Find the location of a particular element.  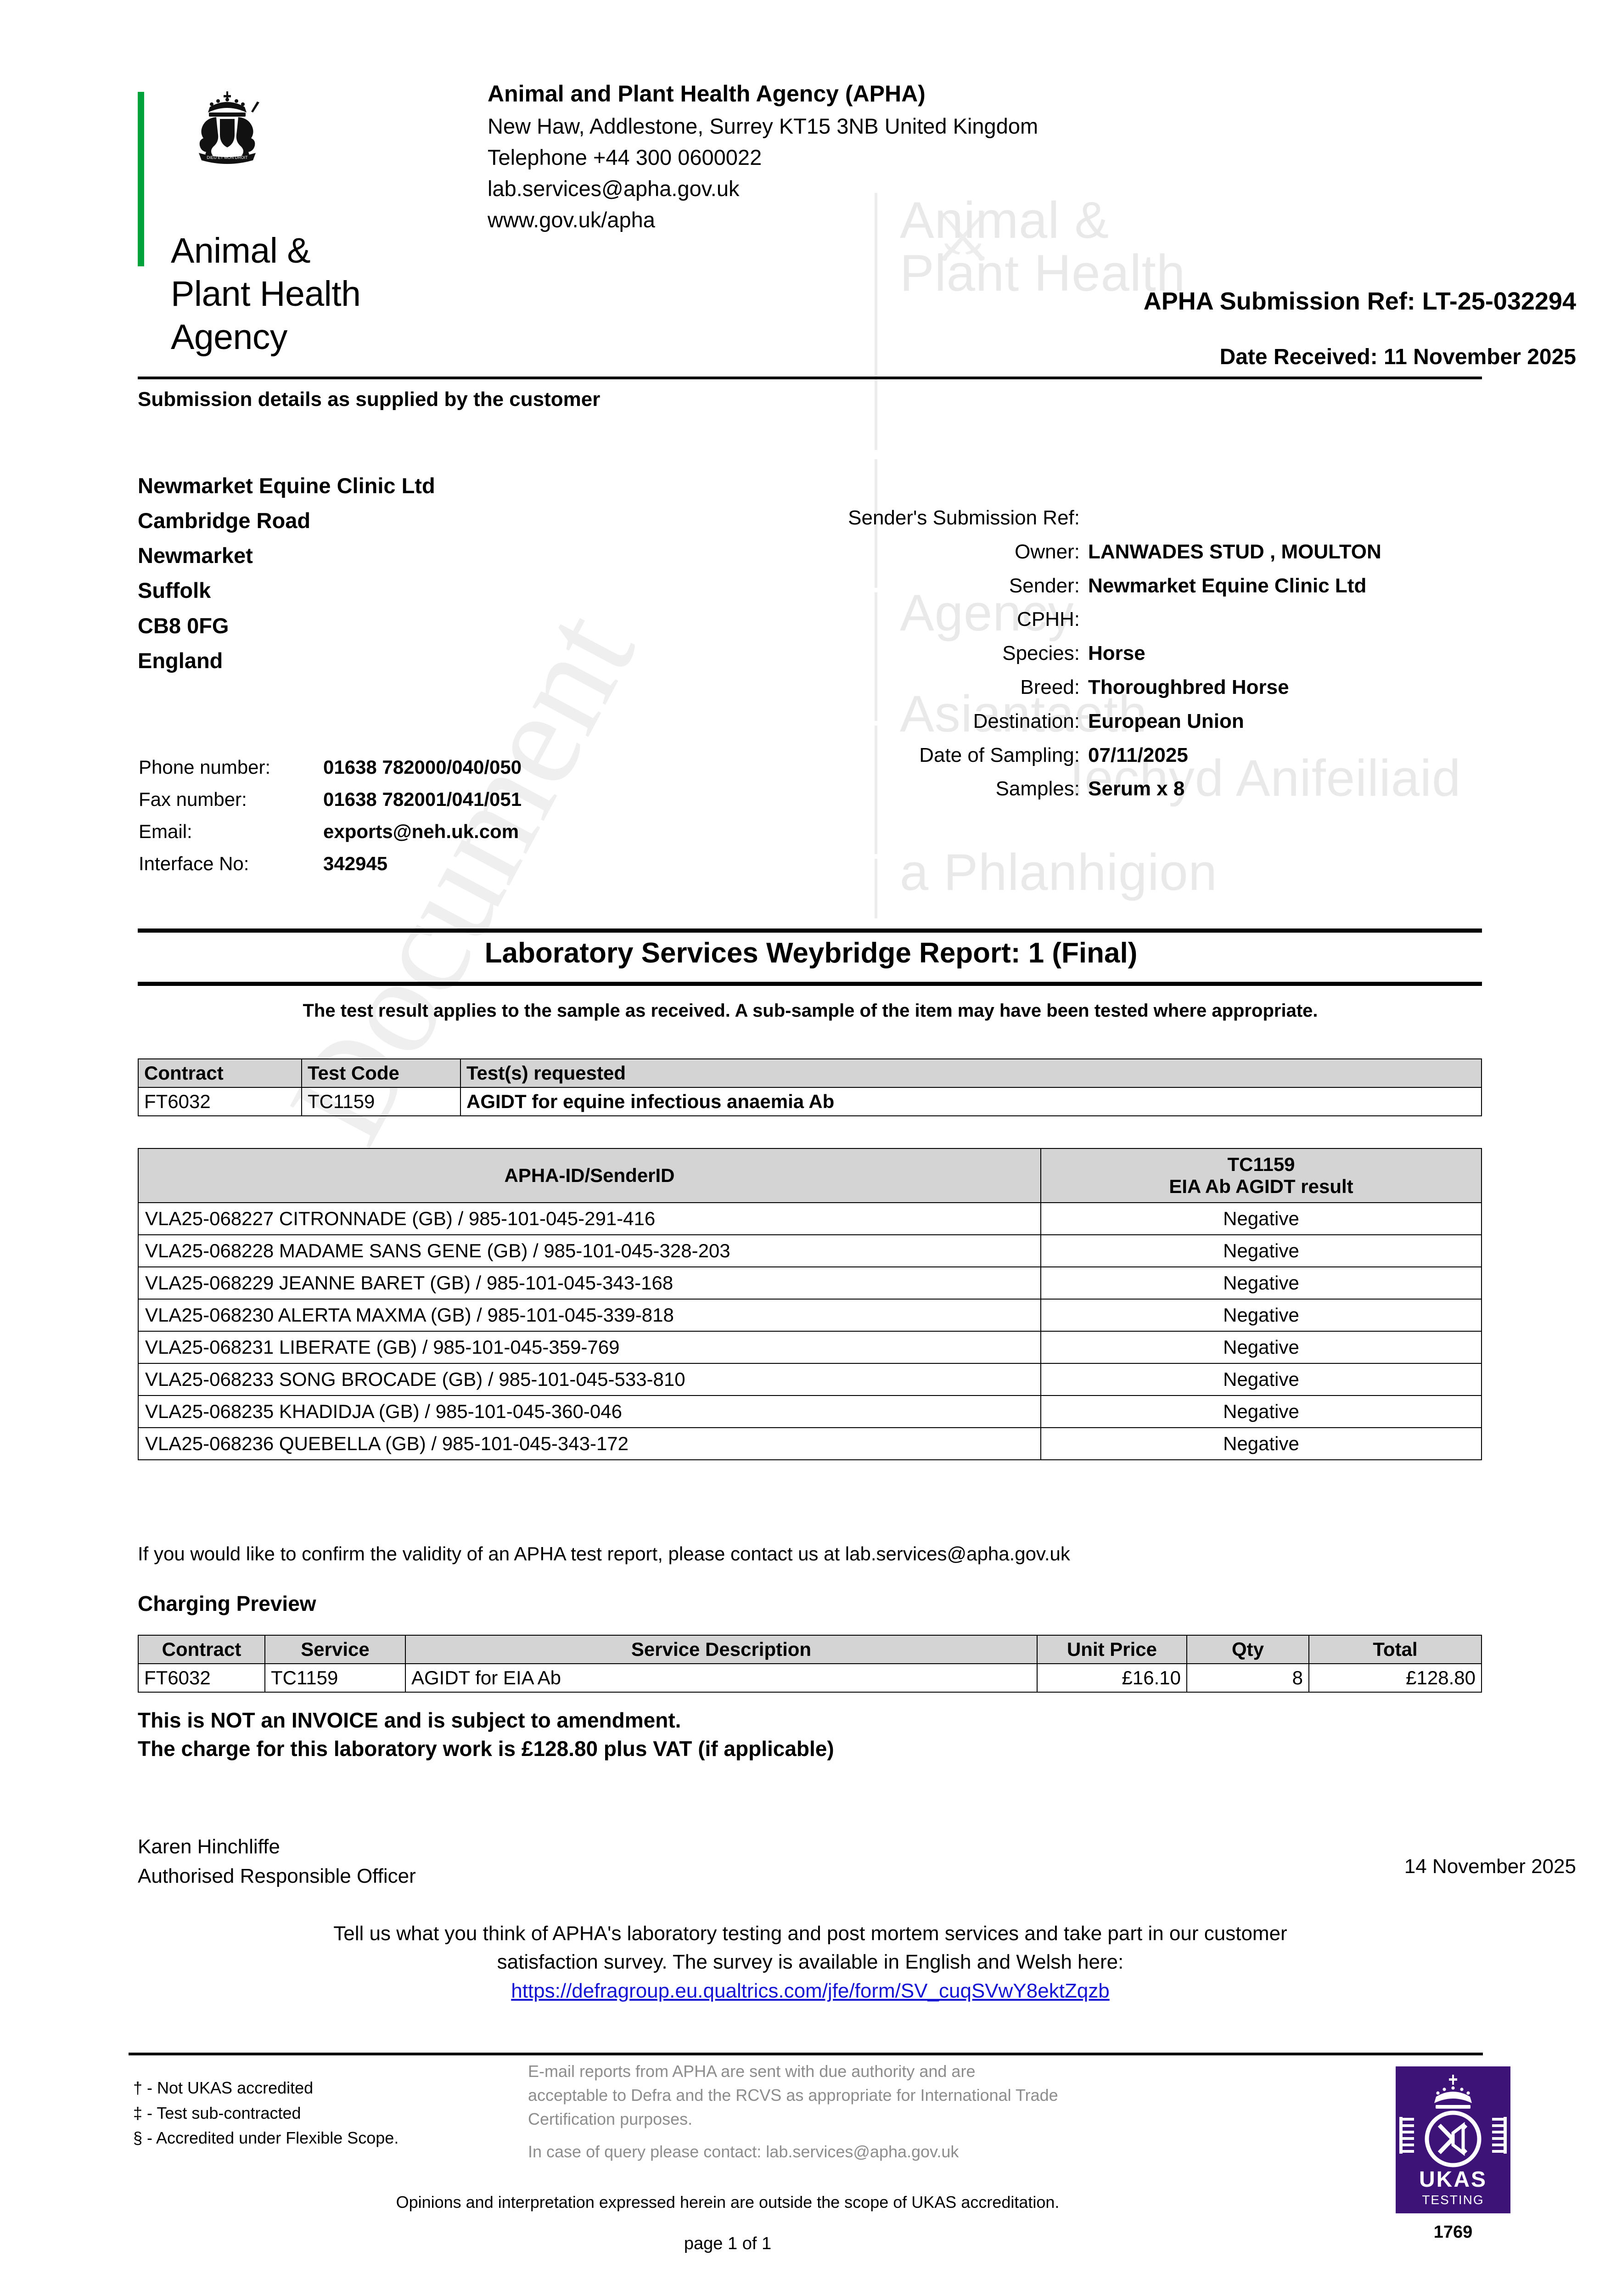

contact-value: 342945 is located at coordinates (356, 864).